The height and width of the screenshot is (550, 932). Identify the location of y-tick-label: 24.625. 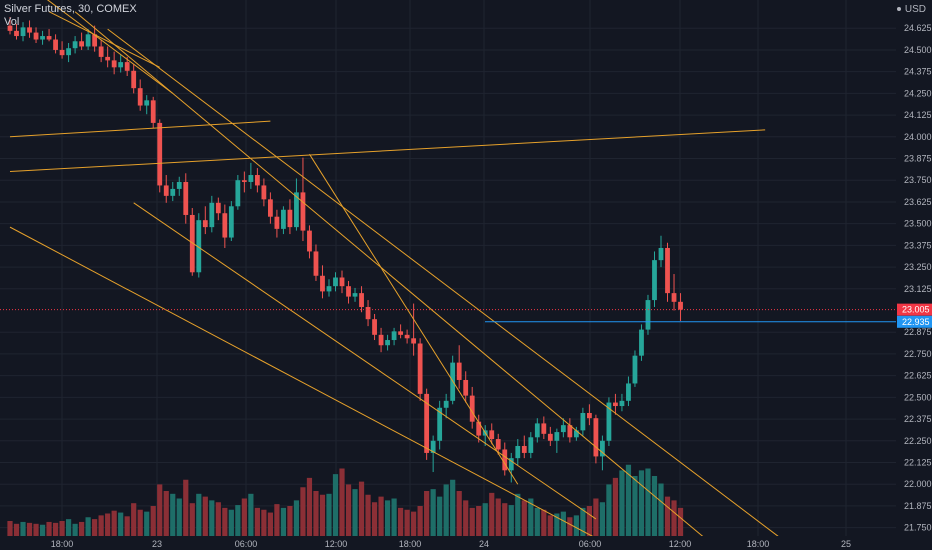
(918, 28).